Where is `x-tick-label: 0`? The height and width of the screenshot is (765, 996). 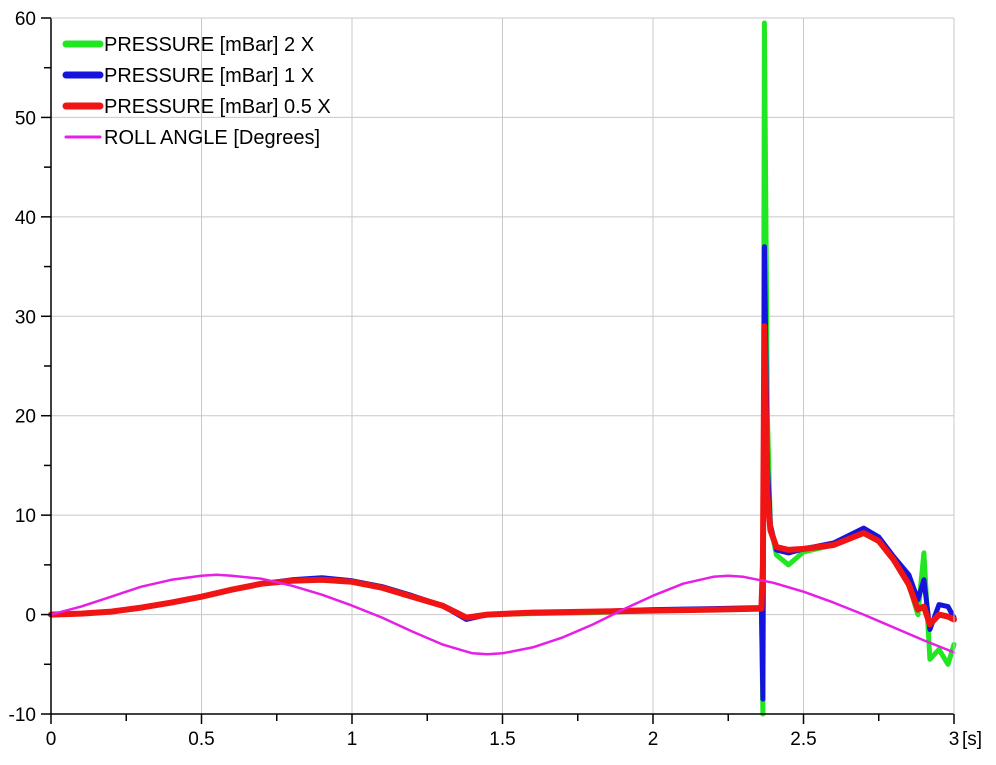 x-tick-label: 0 is located at coordinates (51, 739).